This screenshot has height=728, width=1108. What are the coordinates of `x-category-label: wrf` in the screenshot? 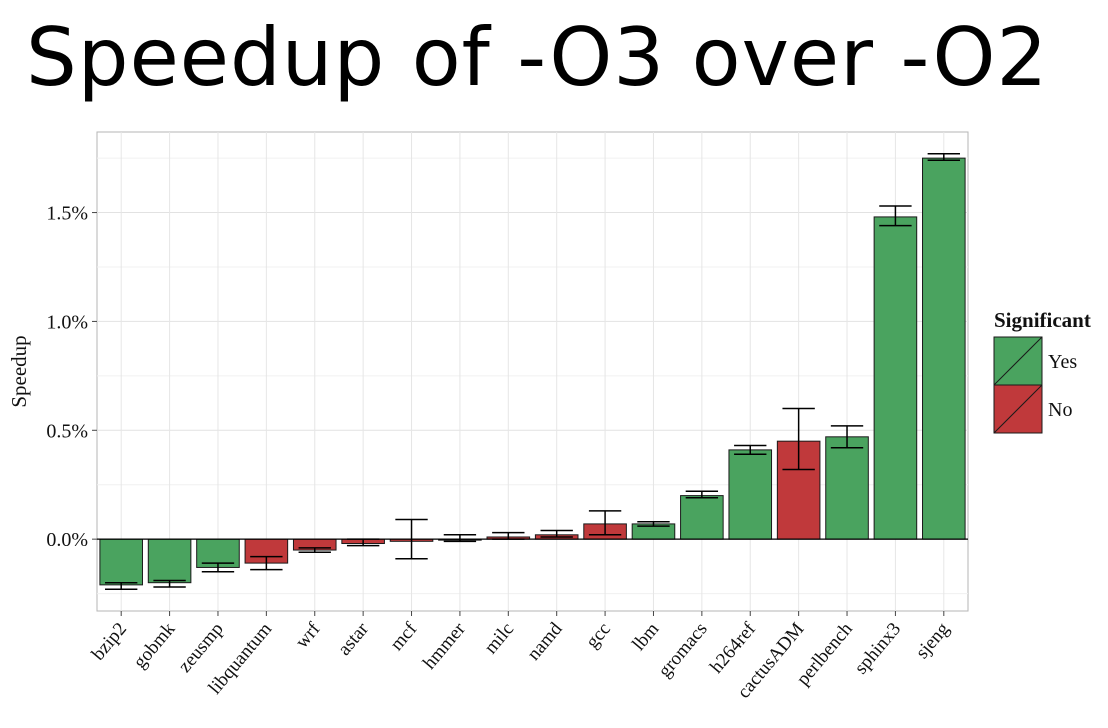 It's located at (308, 635).